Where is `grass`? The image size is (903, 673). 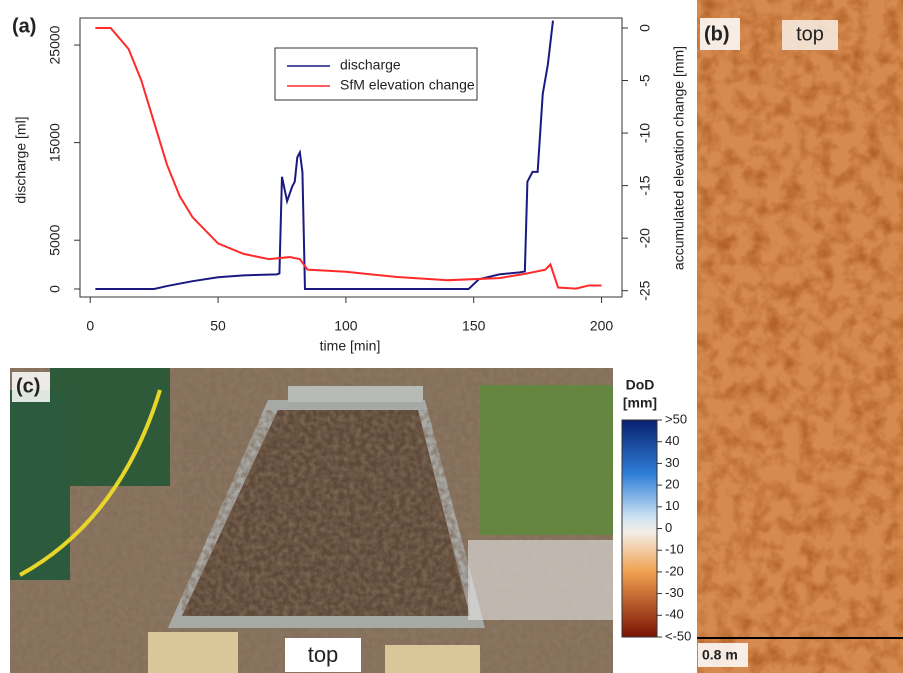
grass is located at coordinates (546, 460).